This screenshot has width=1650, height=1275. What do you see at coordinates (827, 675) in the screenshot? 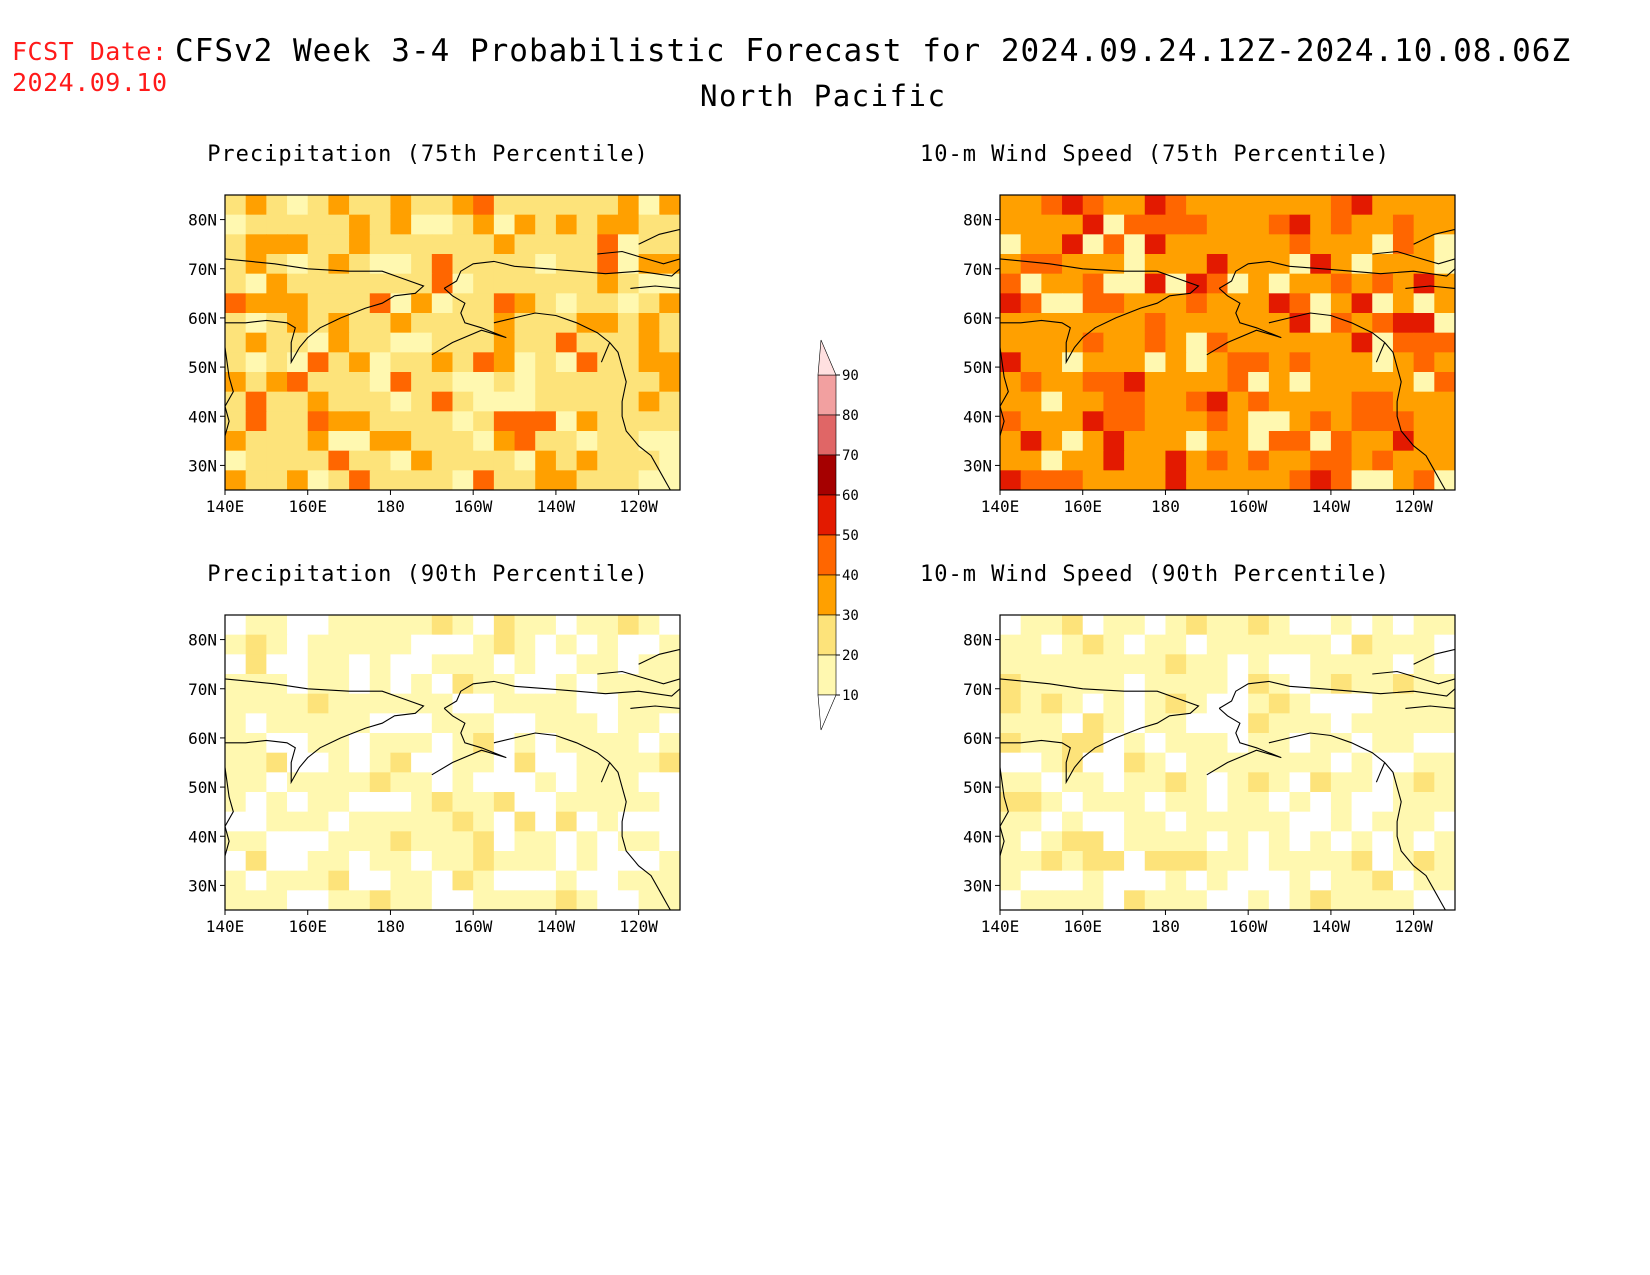
I see `colorbar-segment` at bounding box center [827, 675].